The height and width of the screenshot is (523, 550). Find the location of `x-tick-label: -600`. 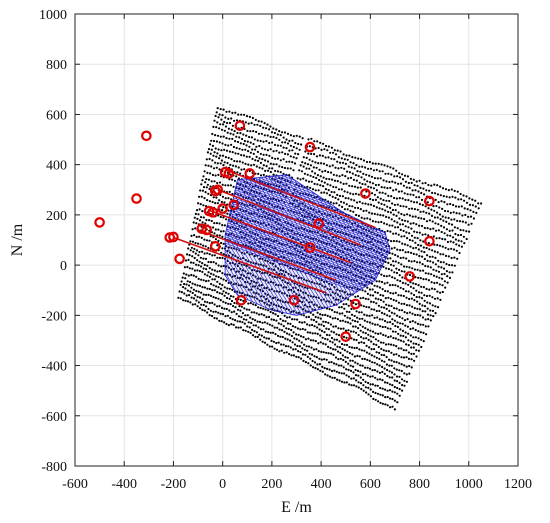

x-tick-label: -600 is located at coordinates (75, 484).